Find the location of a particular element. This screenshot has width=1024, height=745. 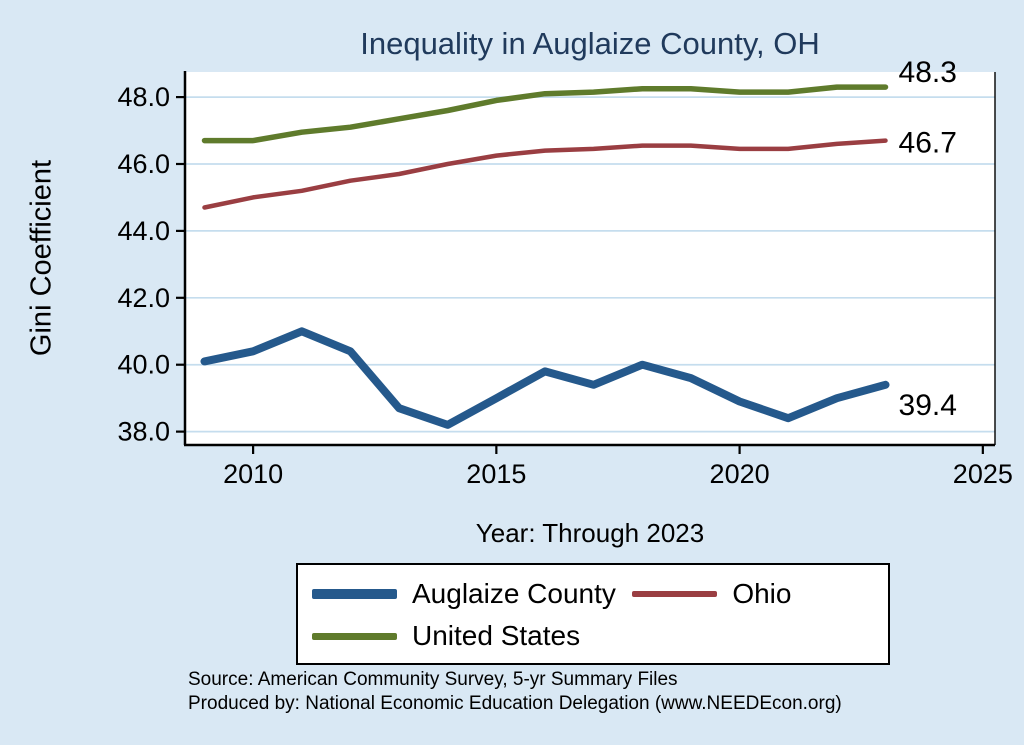

y-tick-label: 42.0 is located at coordinates (143, 298).